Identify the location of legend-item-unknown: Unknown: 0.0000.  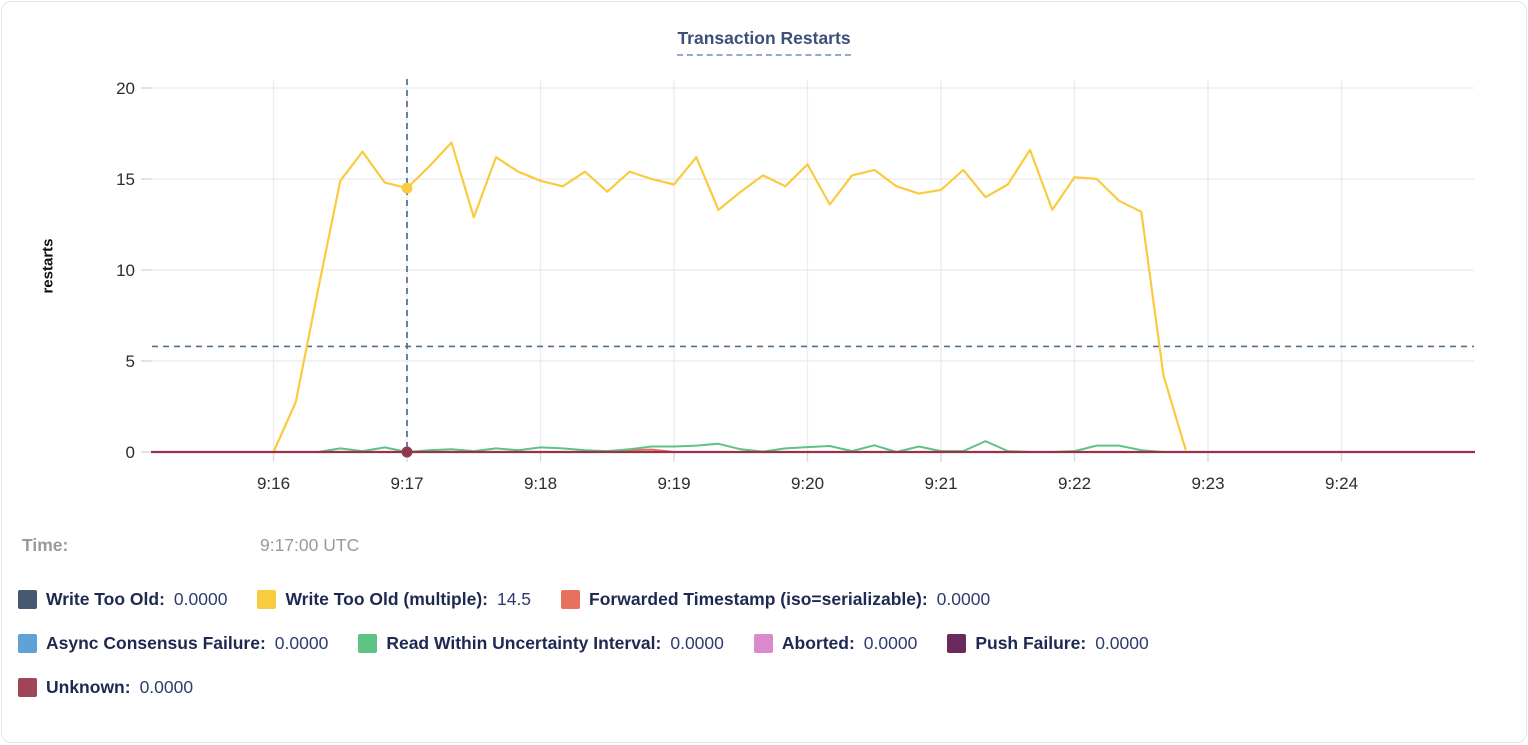
(105, 687).